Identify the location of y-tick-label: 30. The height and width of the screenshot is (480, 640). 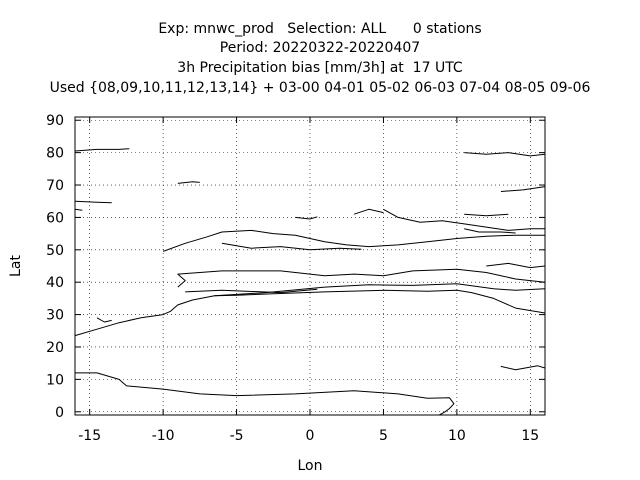
(55, 316).